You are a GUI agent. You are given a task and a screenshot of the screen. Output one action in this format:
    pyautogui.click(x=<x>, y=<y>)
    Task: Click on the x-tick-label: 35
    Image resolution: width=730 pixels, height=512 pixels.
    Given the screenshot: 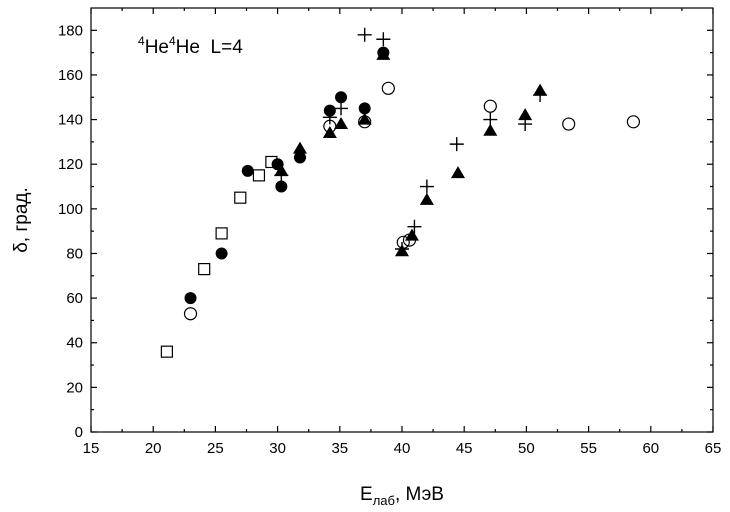 What is the action you would take?
    pyautogui.click(x=339, y=448)
    